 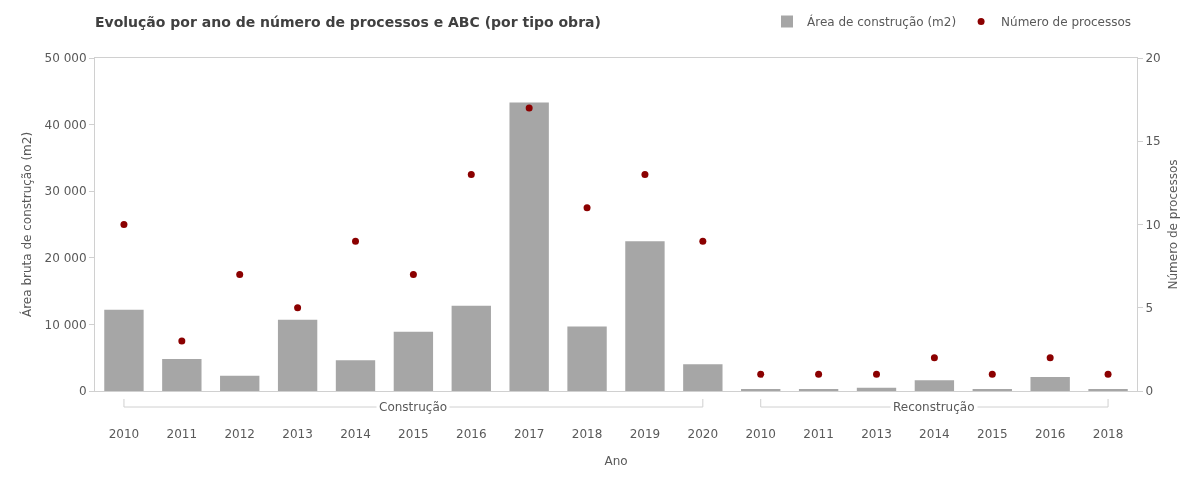 What do you see at coordinates (1149, 391) in the screenshot?
I see `y2-tick-label: 0` at bounding box center [1149, 391].